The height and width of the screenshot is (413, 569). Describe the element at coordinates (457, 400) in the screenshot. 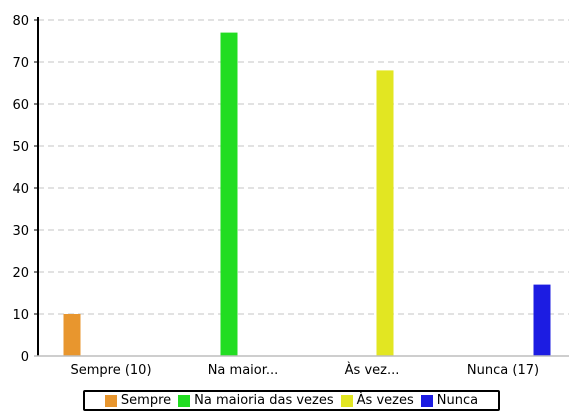

I see `legend-label: Nunca` at that location.